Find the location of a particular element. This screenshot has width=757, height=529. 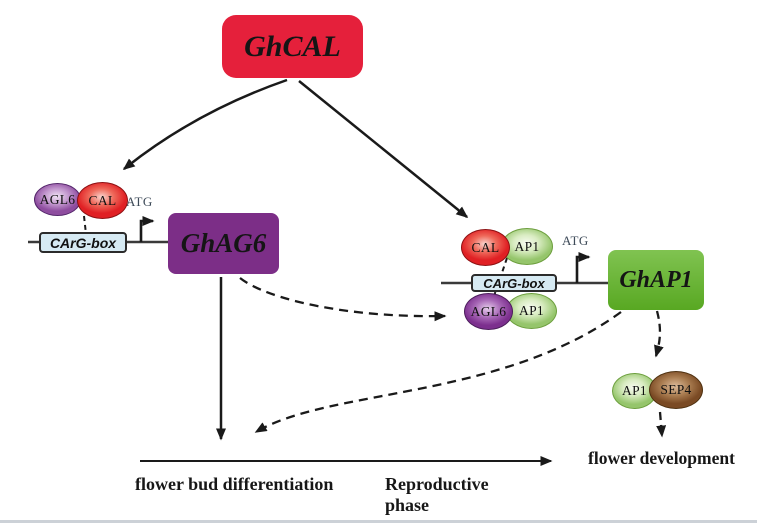

transcription-start-arrow-ghap1 is located at coordinates (583, 267).